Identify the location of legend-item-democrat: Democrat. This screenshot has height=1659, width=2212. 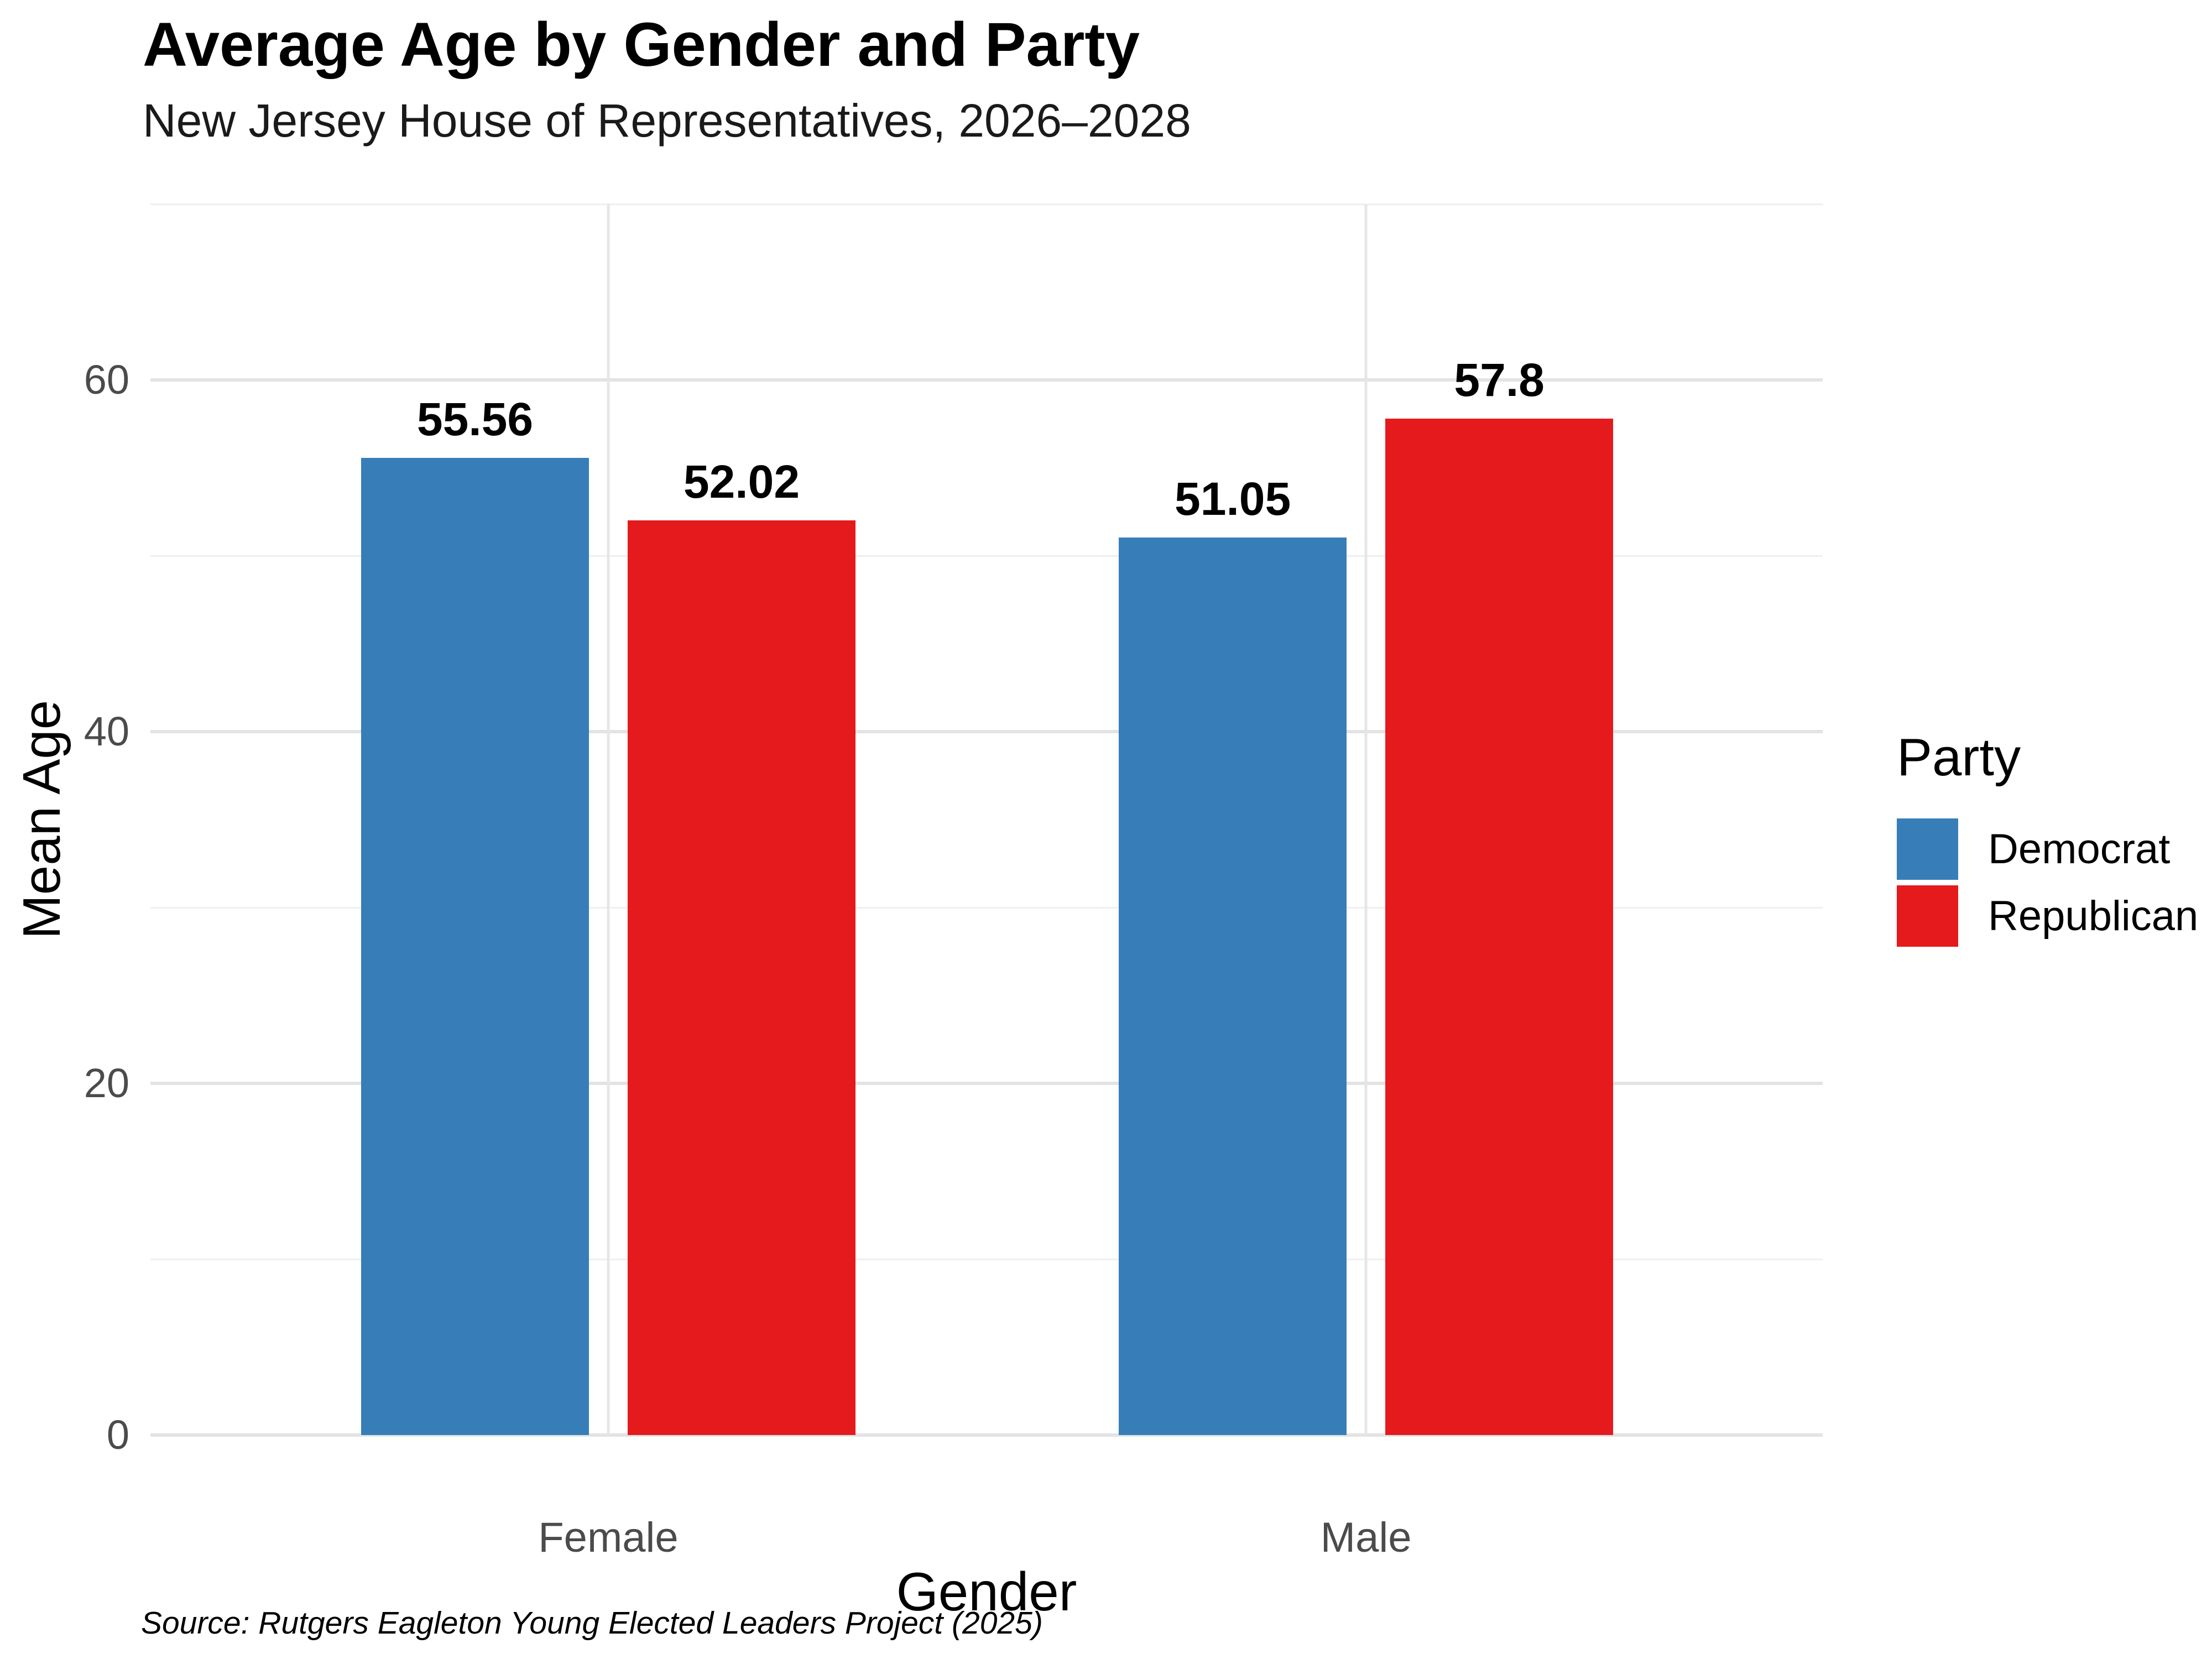
(2055, 849).